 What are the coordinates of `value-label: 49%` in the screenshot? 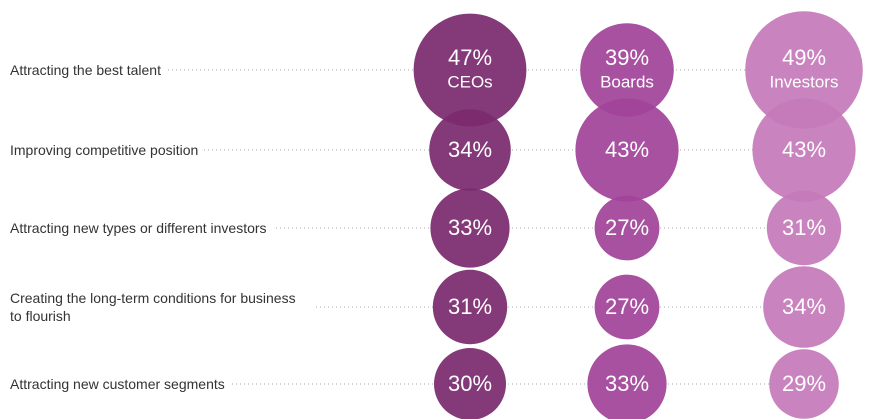 It's located at (804, 57).